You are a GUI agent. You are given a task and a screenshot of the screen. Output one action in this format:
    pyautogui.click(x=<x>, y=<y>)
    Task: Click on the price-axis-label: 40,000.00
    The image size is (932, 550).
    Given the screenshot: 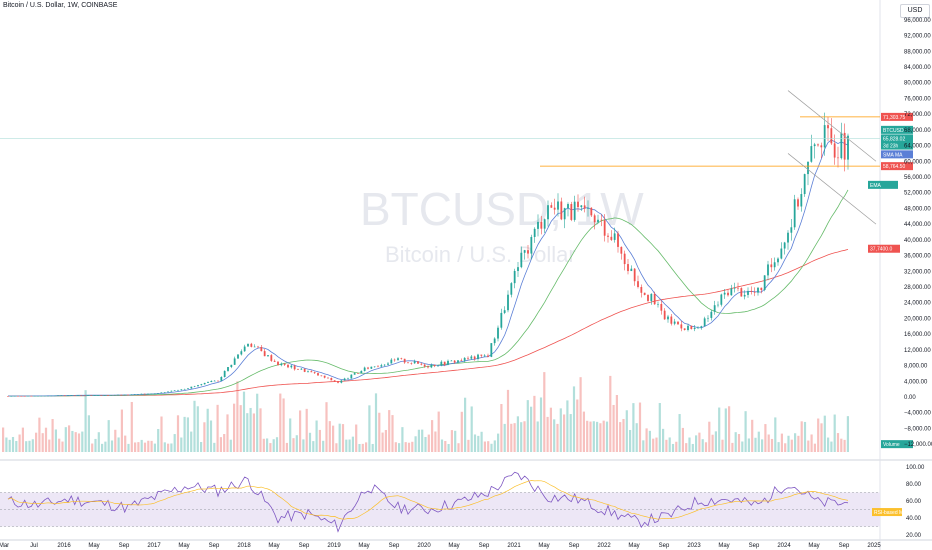 What is the action you would take?
    pyautogui.click(x=917, y=241)
    